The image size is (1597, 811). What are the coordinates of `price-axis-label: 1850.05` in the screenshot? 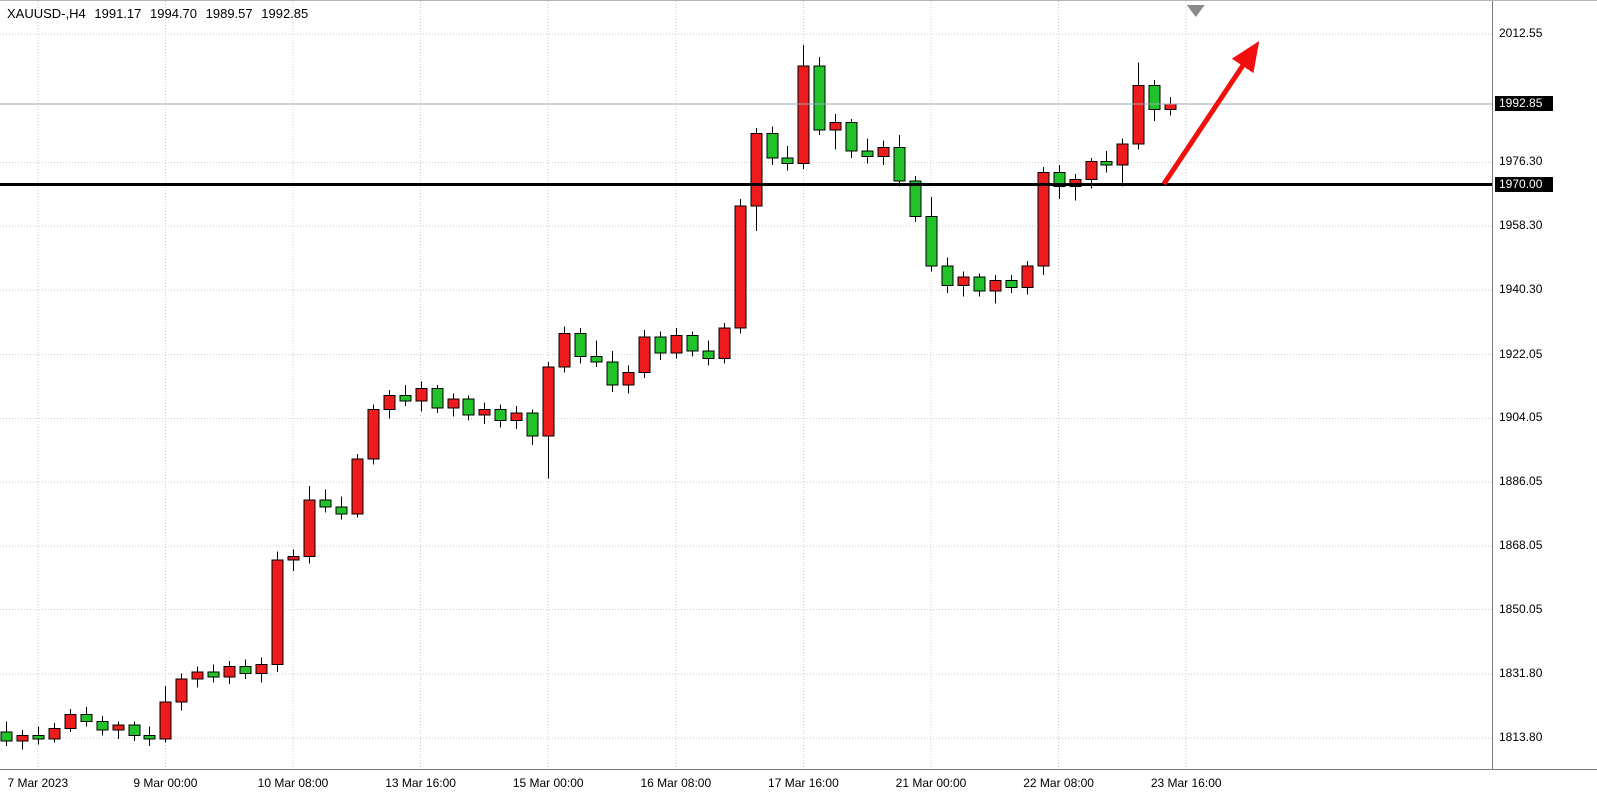 It's located at (1521, 608).